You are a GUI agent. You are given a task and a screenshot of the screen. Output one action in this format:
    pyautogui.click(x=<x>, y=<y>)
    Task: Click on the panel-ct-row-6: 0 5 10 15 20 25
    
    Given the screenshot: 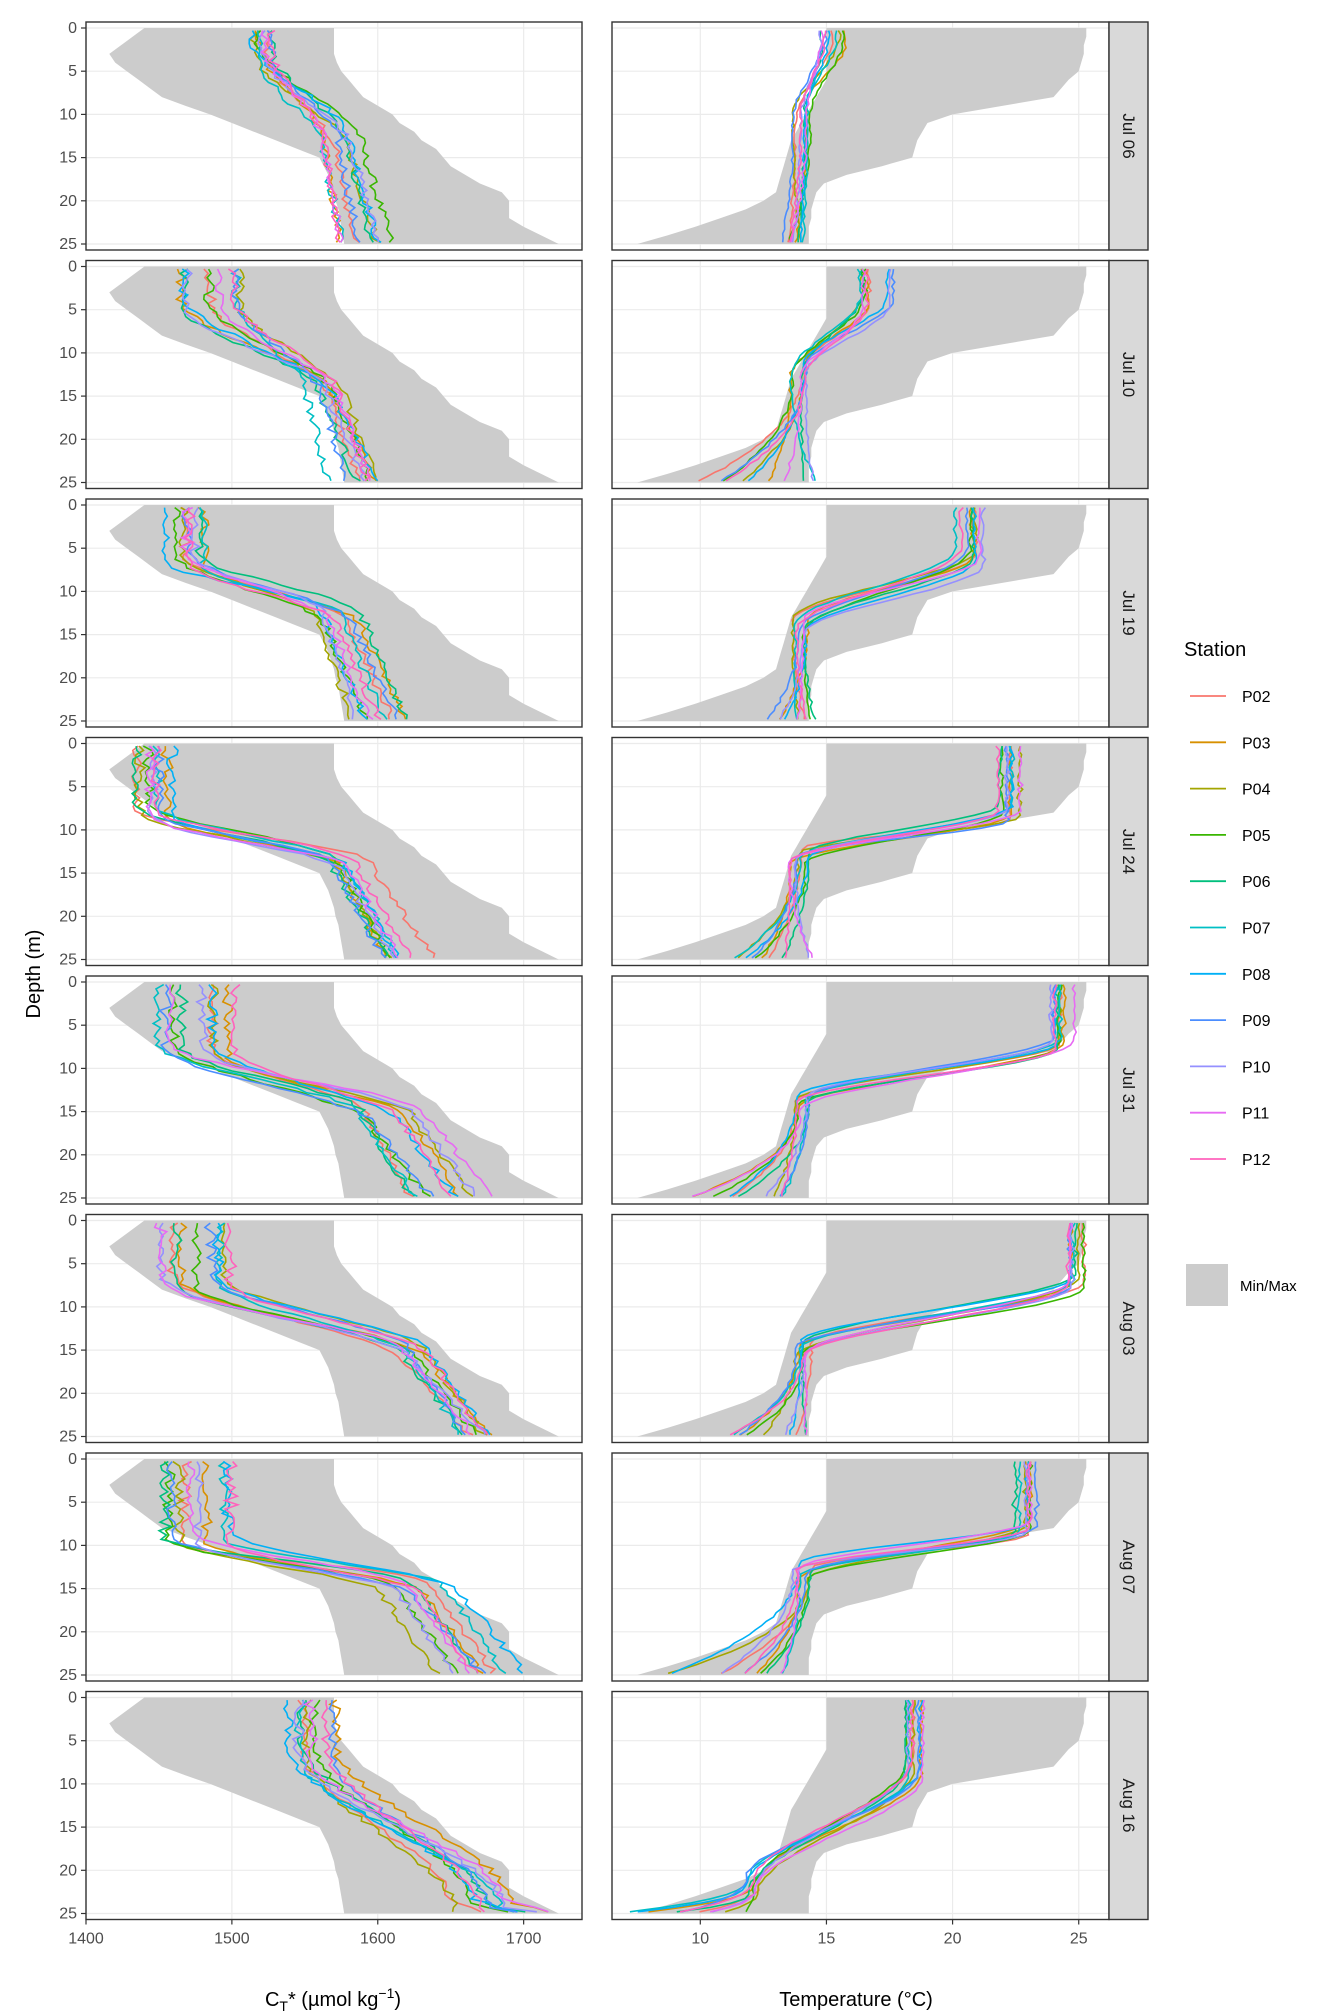 What is the action you would take?
    pyautogui.click(x=321, y=1567)
    